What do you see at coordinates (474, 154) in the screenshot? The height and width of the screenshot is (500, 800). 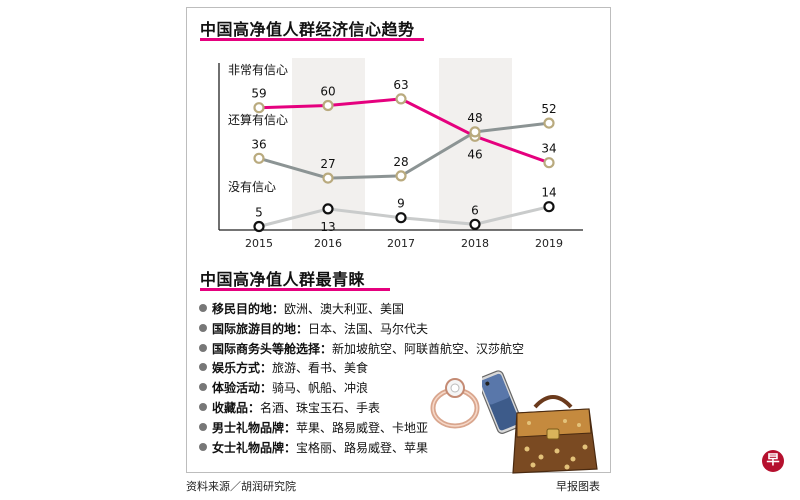 I see `data-label: 46` at bounding box center [474, 154].